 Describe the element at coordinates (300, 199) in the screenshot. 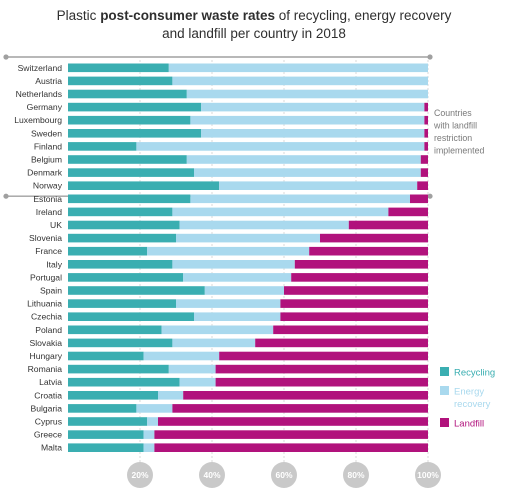

I see `bar-energy-recovery-estonia` at that location.